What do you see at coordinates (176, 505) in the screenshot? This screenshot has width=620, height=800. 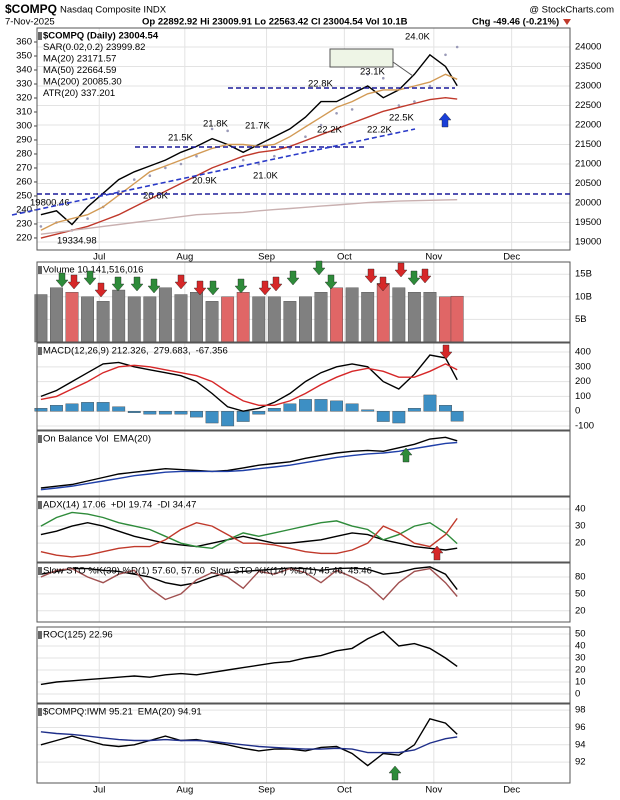 I see `legend-entry: -DI 34.47` at bounding box center [176, 505].